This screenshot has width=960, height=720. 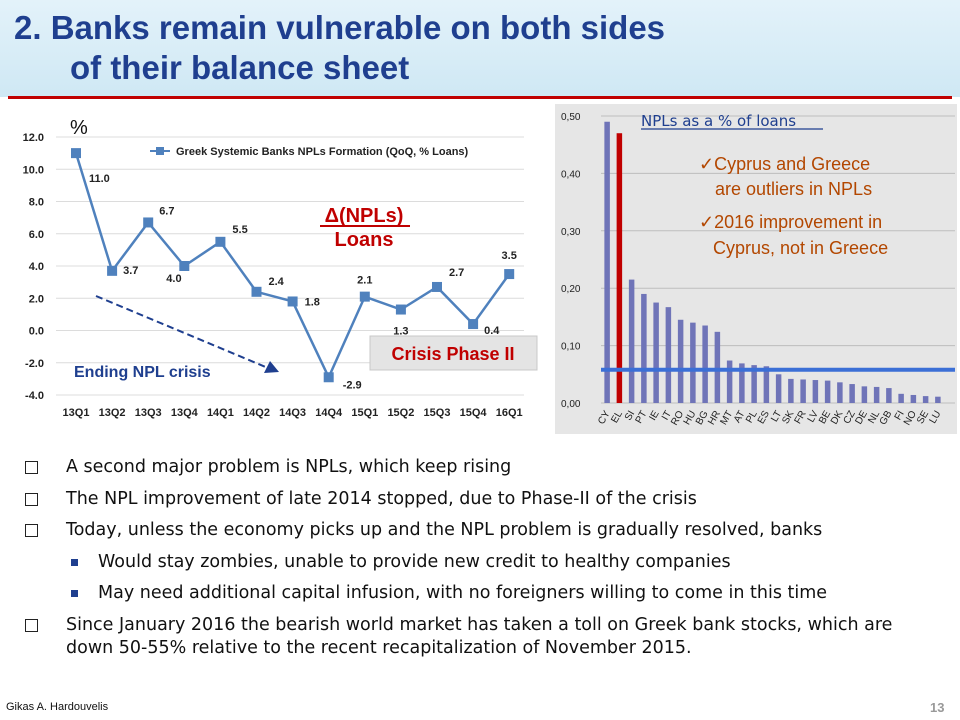 I want to click on bar-si, so click(x=631, y=341).